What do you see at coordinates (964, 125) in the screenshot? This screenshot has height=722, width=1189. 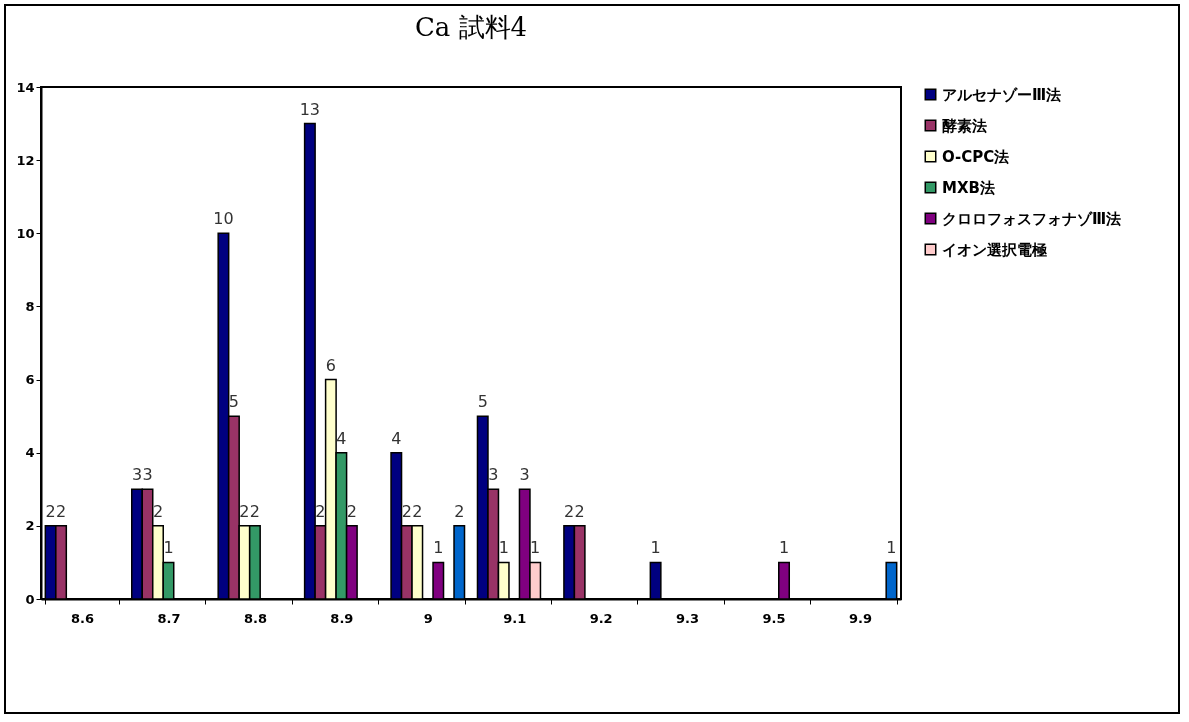 I see `legend-label: 酵素法` at bounding box center [964, 125].